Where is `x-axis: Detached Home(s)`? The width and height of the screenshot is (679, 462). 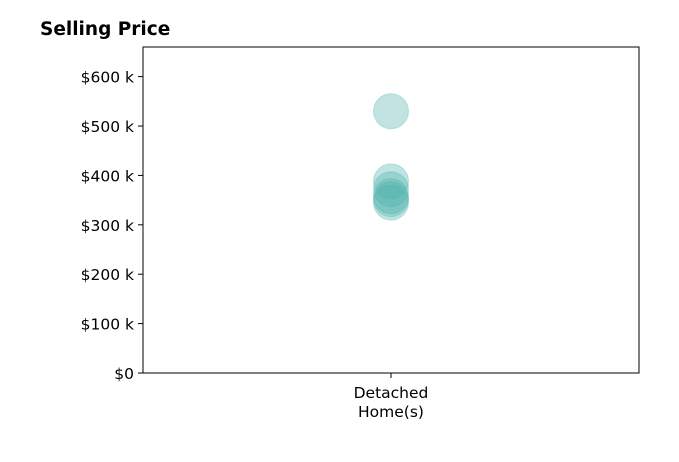
x-axis: Detached Home(s) is located at coordinates (391, 397).